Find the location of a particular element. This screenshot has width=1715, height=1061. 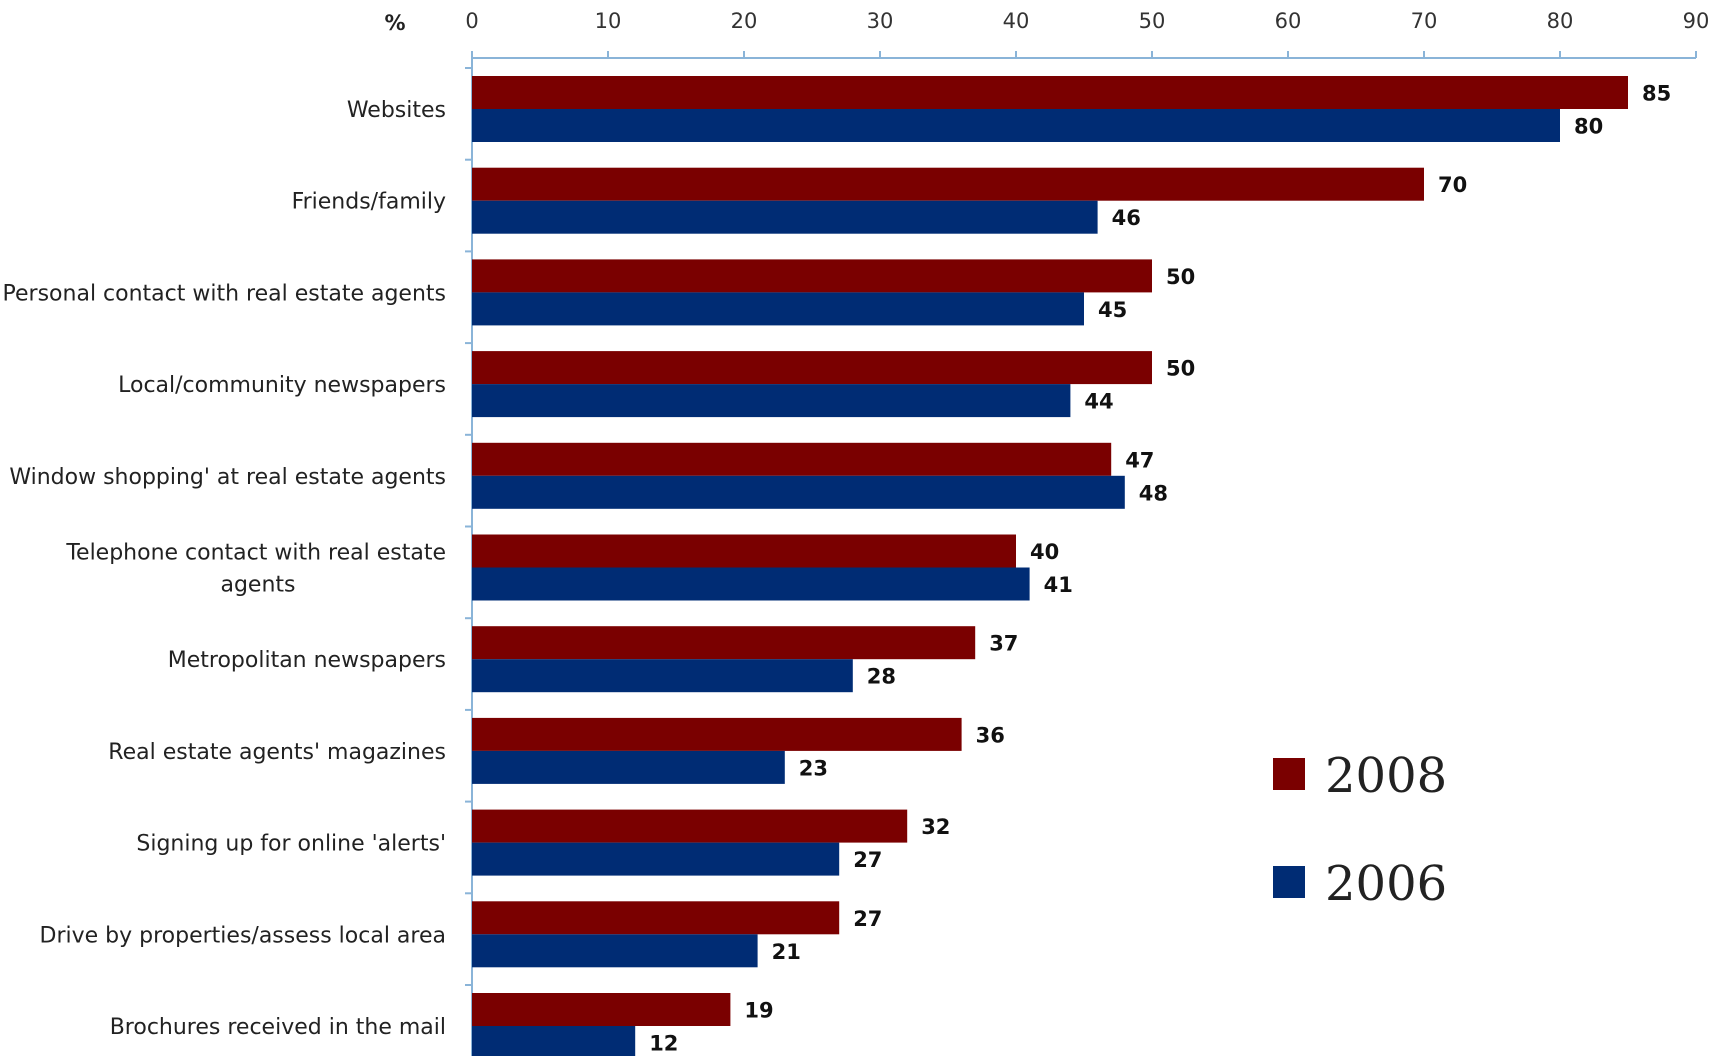

value-label: 41 is located at coordinates (1058, 585).